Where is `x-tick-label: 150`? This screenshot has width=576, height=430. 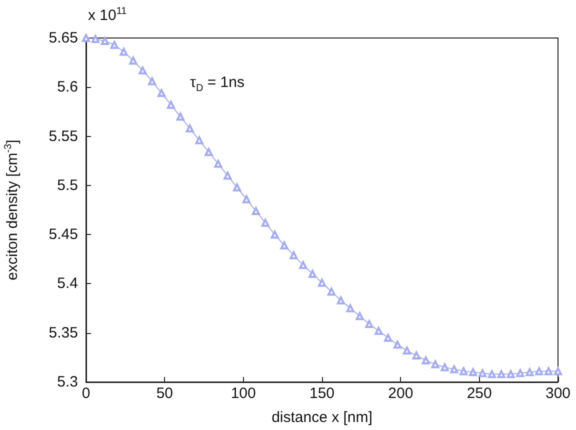
x-tick-label: 150 is located at coordinates (322, 393).